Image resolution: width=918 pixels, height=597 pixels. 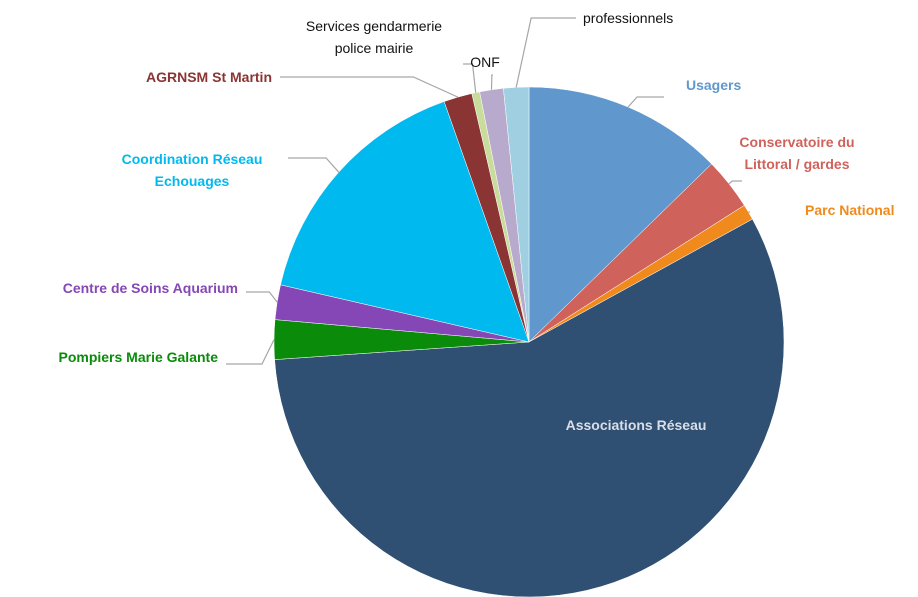 I want to click on slice-label: professionnels, so click(x=628, y=18).